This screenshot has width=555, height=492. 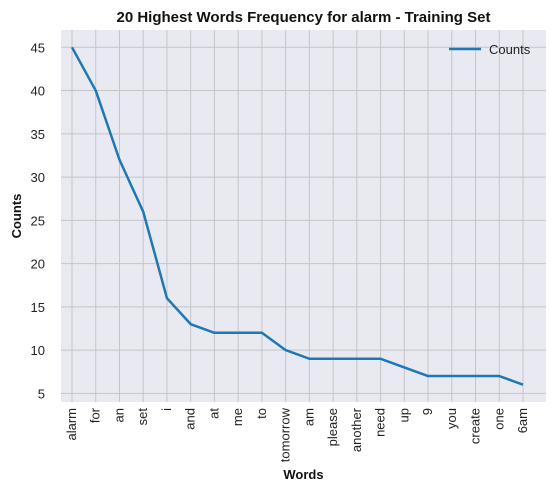 I want to click on x-tick-label: alarm, so click(x=71, y=424).